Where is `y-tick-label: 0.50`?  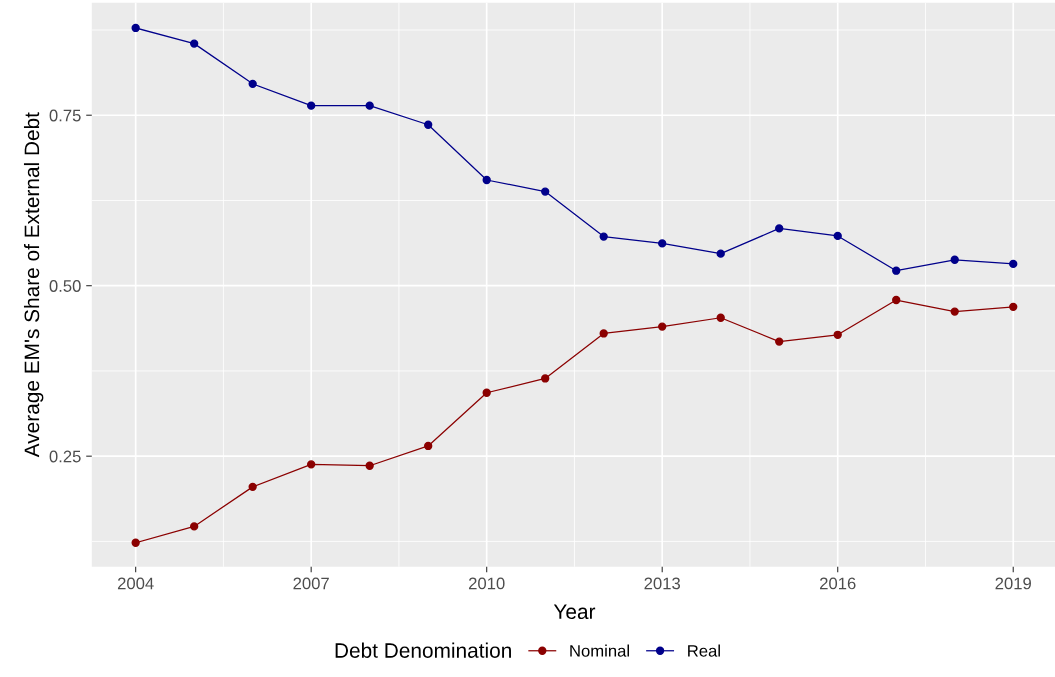 y-tick-label: 0.50 is located at coordinates (65, 286).